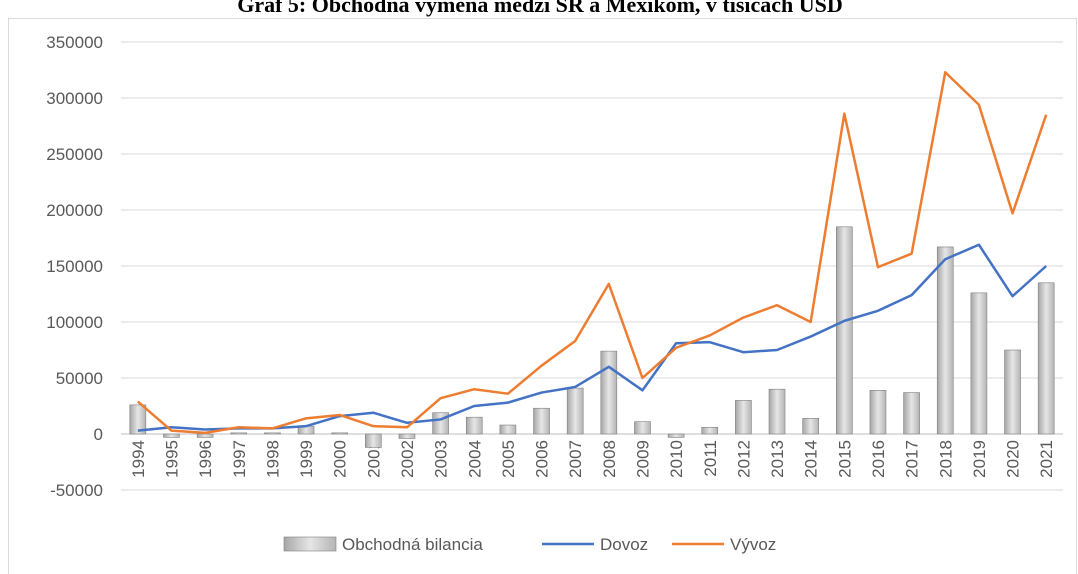 The height and width of the screenshot is (574, 1078). I want to click on y-tick-label: 100000, so click(74, 322).